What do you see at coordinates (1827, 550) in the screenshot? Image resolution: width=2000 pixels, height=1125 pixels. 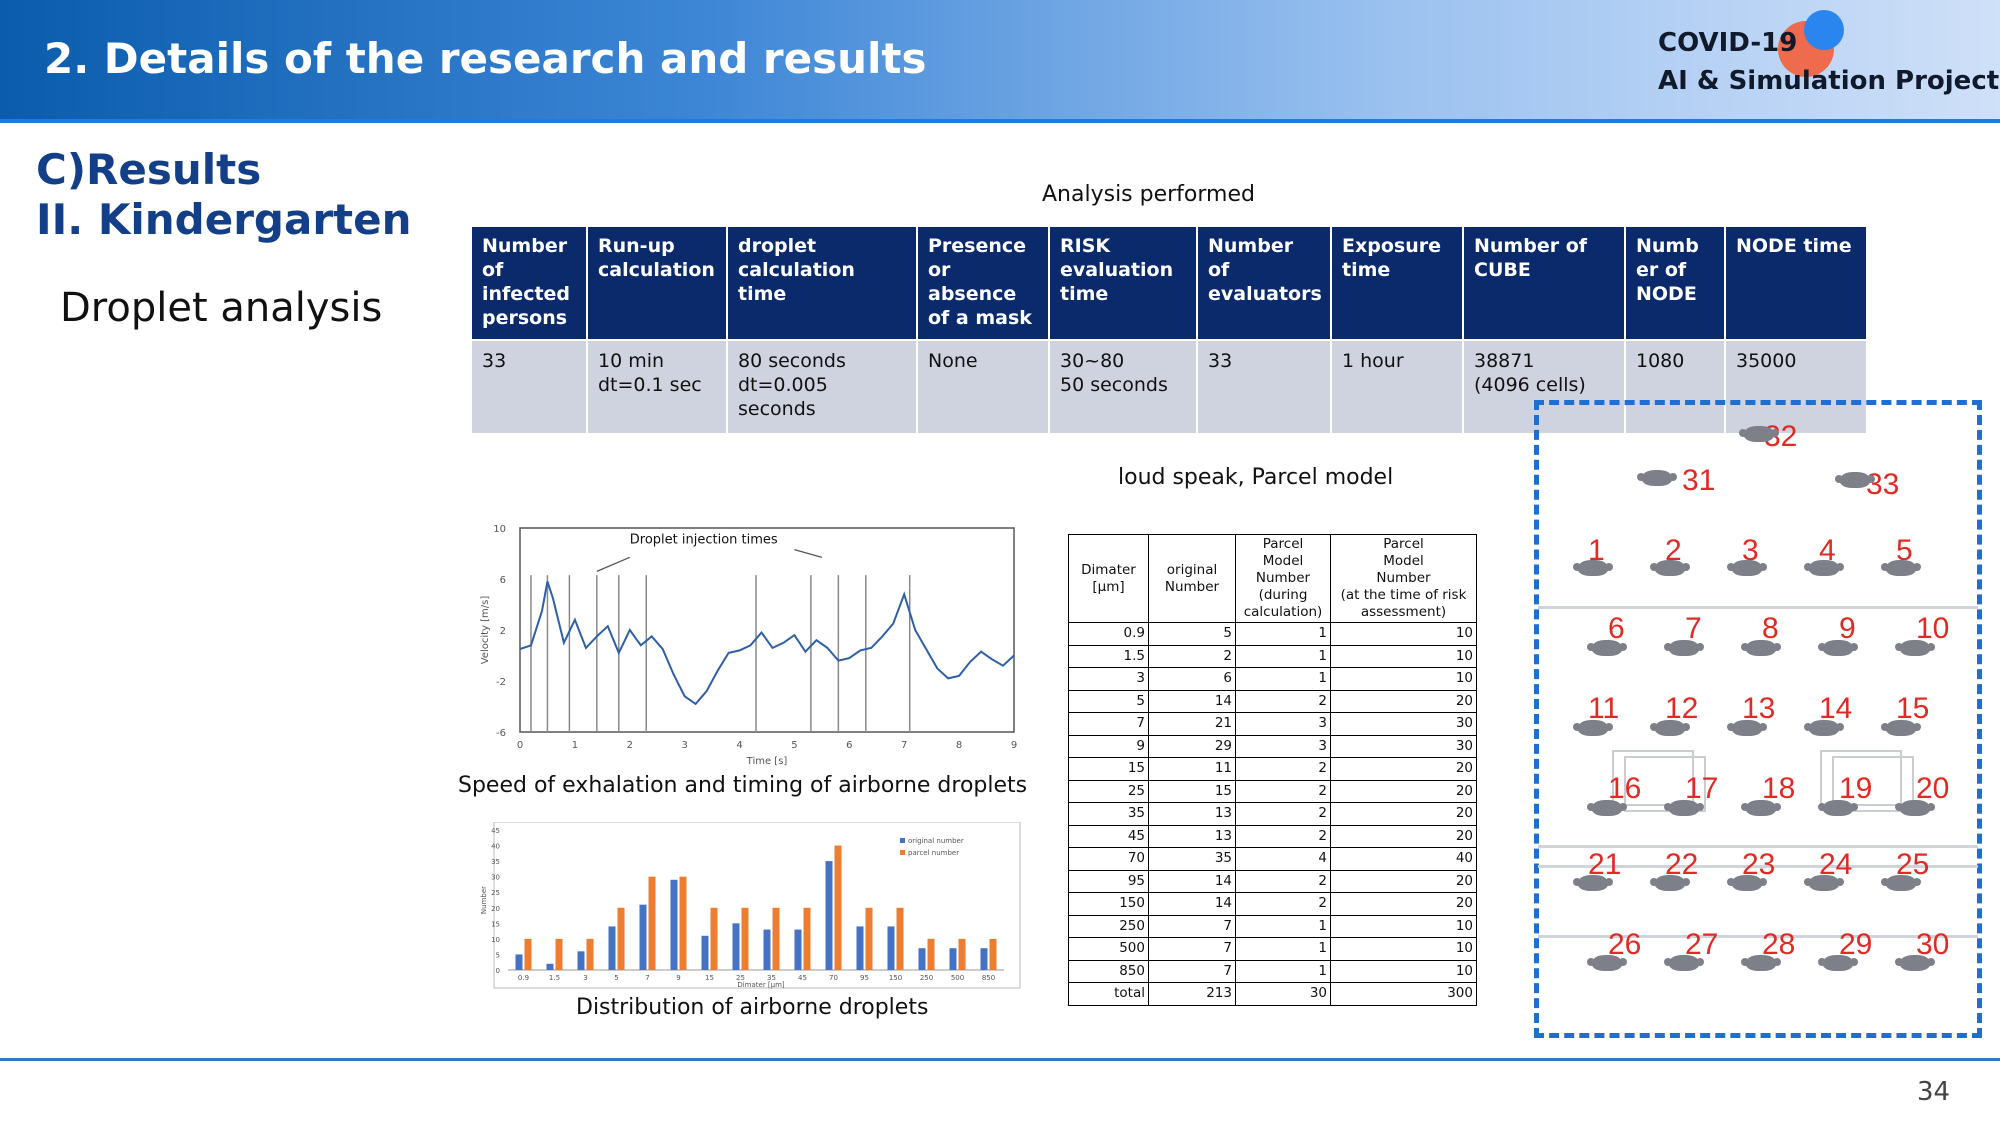 I see `seat-label: 4` at bounding box center [1827, 550].